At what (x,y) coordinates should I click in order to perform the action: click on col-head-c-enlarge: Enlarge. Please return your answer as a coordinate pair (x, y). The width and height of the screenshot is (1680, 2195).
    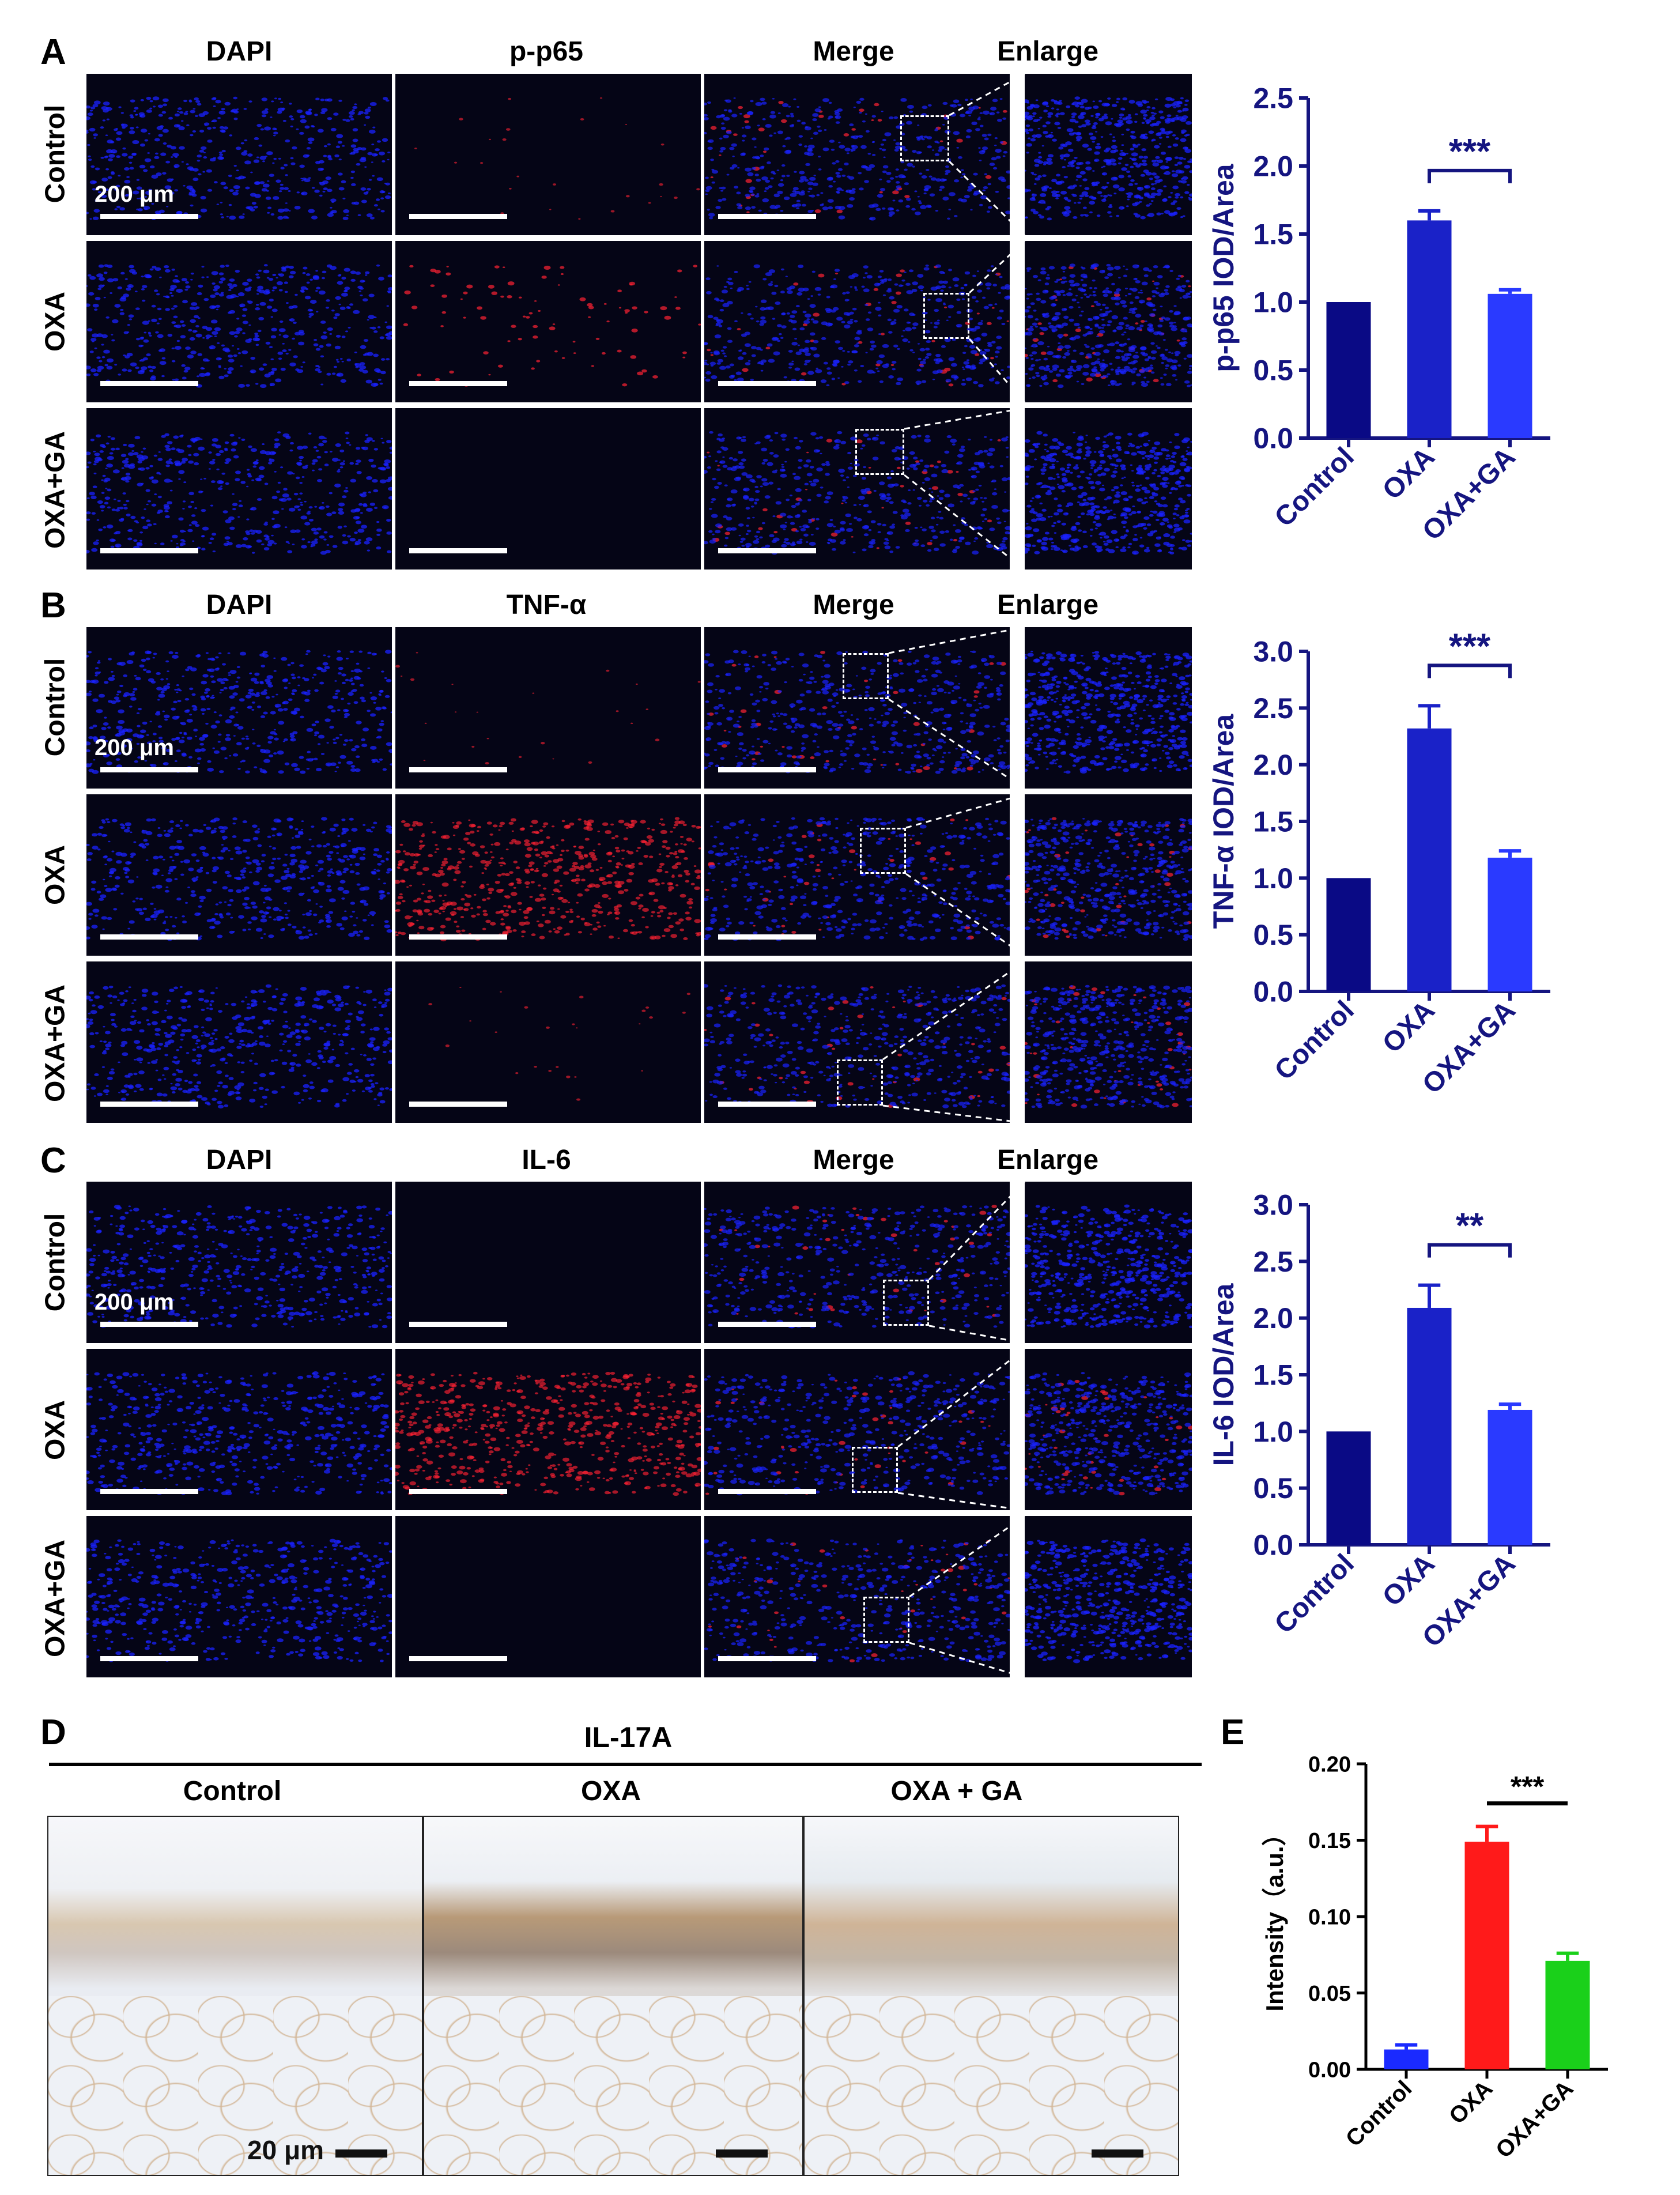
    Looking at the image, I should click on (1048, 1160).